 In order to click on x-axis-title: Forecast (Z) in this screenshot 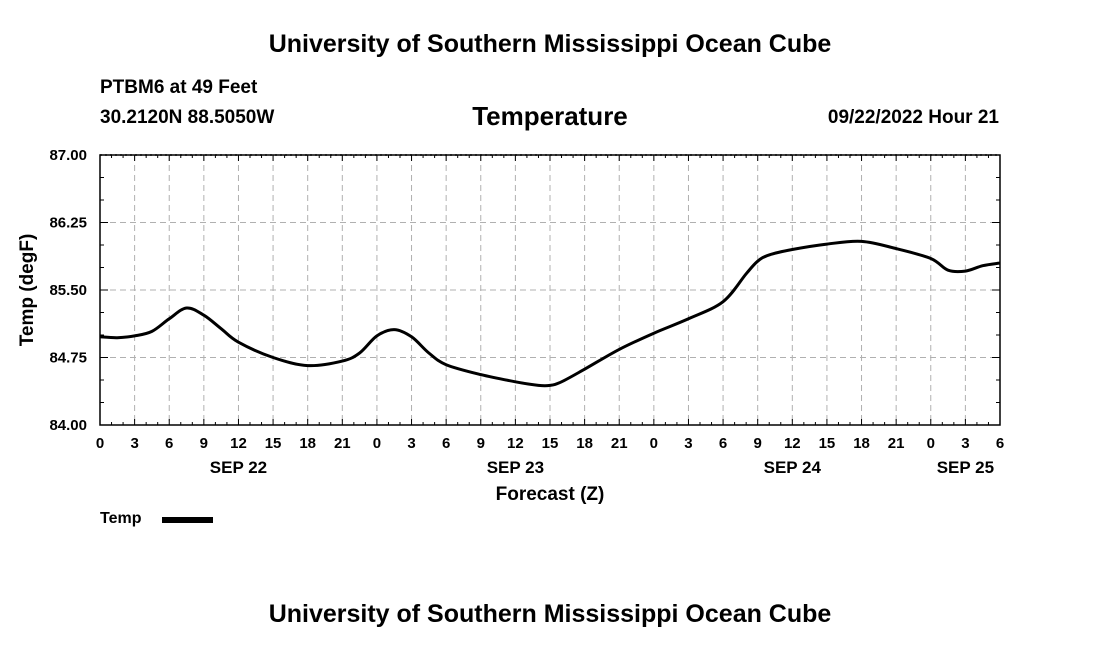, I will do `click(550, 494)`.